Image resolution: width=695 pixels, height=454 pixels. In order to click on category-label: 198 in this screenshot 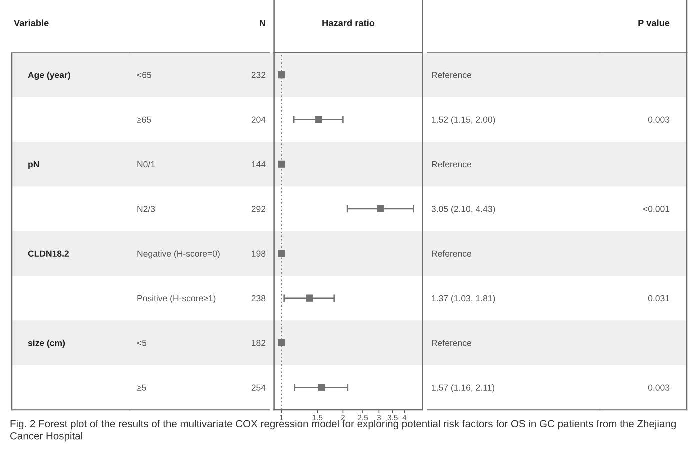, I will do `click(259, 253)`.